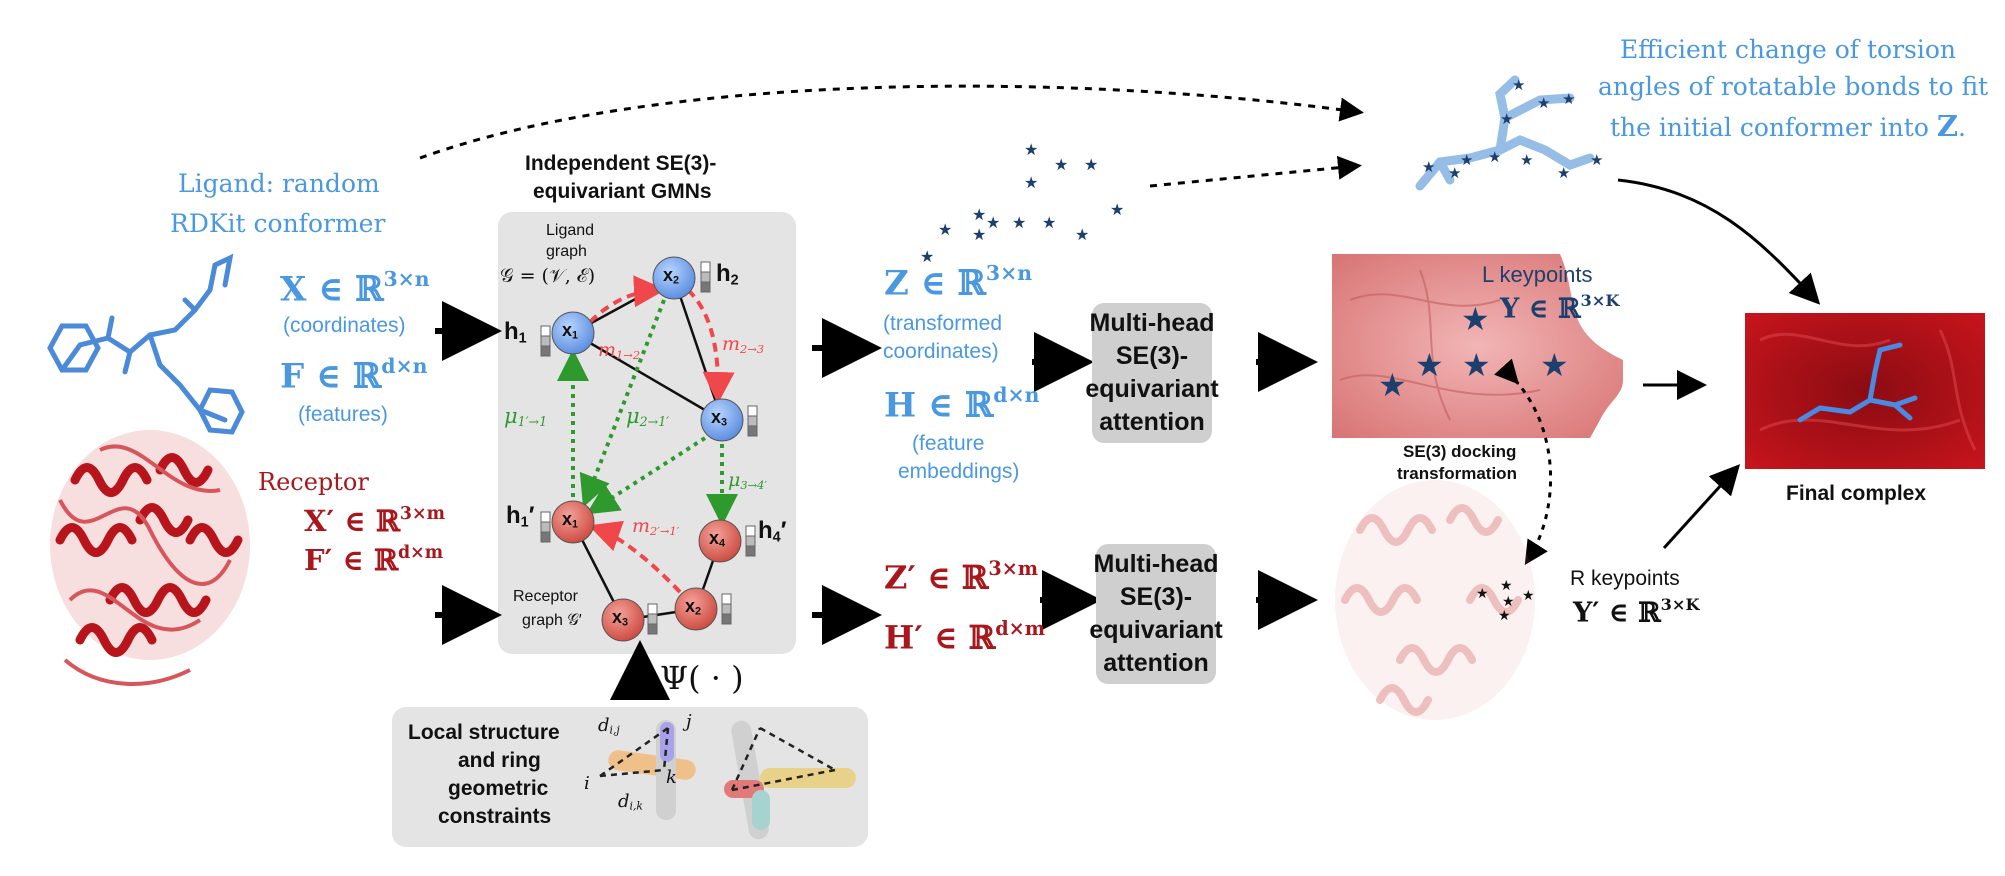 This screenshot has width=2005, height=876. What do you see at coordinates (689, 721) in the screenshot?
I see `constraint-j-label: j` at bounding box center [689, 721].